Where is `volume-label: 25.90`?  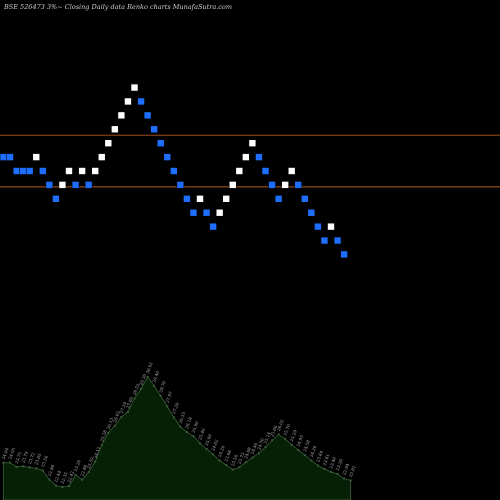
volume-label: 25.90 is located at coordinates (195, 426).